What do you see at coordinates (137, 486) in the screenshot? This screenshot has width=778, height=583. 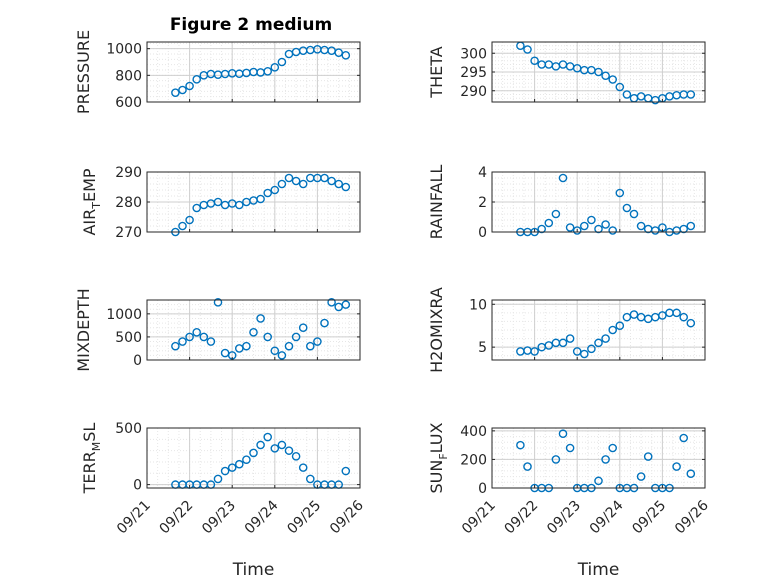 I see `y-tick-label: 0` at bounding box center [137, 486].